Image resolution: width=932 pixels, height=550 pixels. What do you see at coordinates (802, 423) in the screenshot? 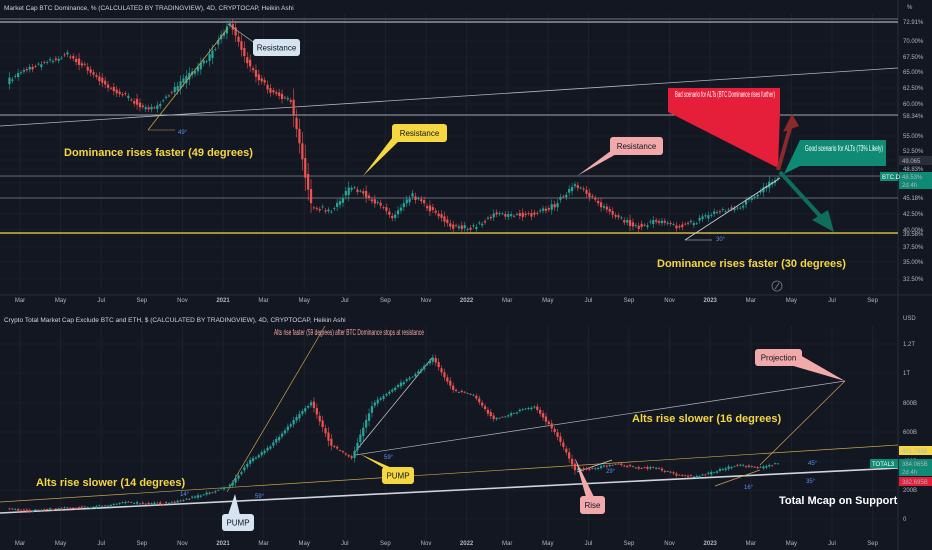
I see `projection-path` at bounding box center [802, 423].